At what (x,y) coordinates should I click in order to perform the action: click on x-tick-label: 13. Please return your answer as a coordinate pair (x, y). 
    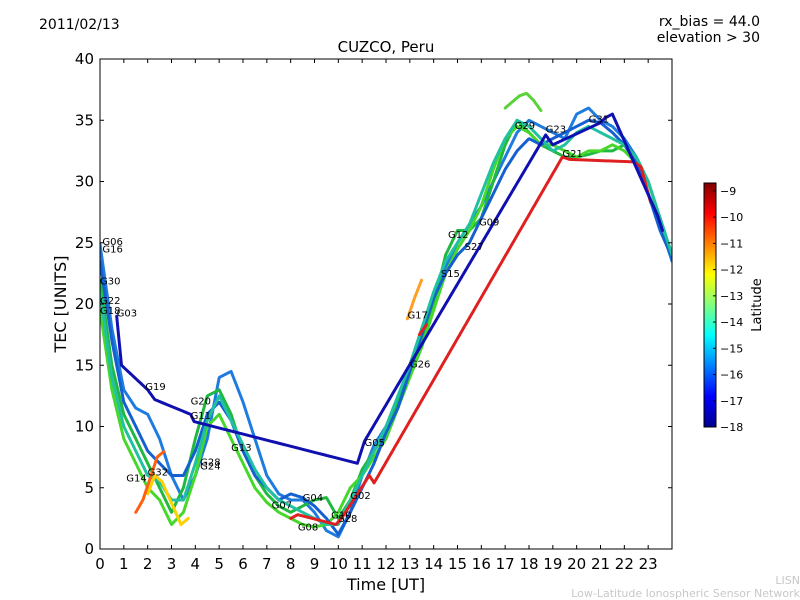
    Looking at the image, I should click on (409, 564).